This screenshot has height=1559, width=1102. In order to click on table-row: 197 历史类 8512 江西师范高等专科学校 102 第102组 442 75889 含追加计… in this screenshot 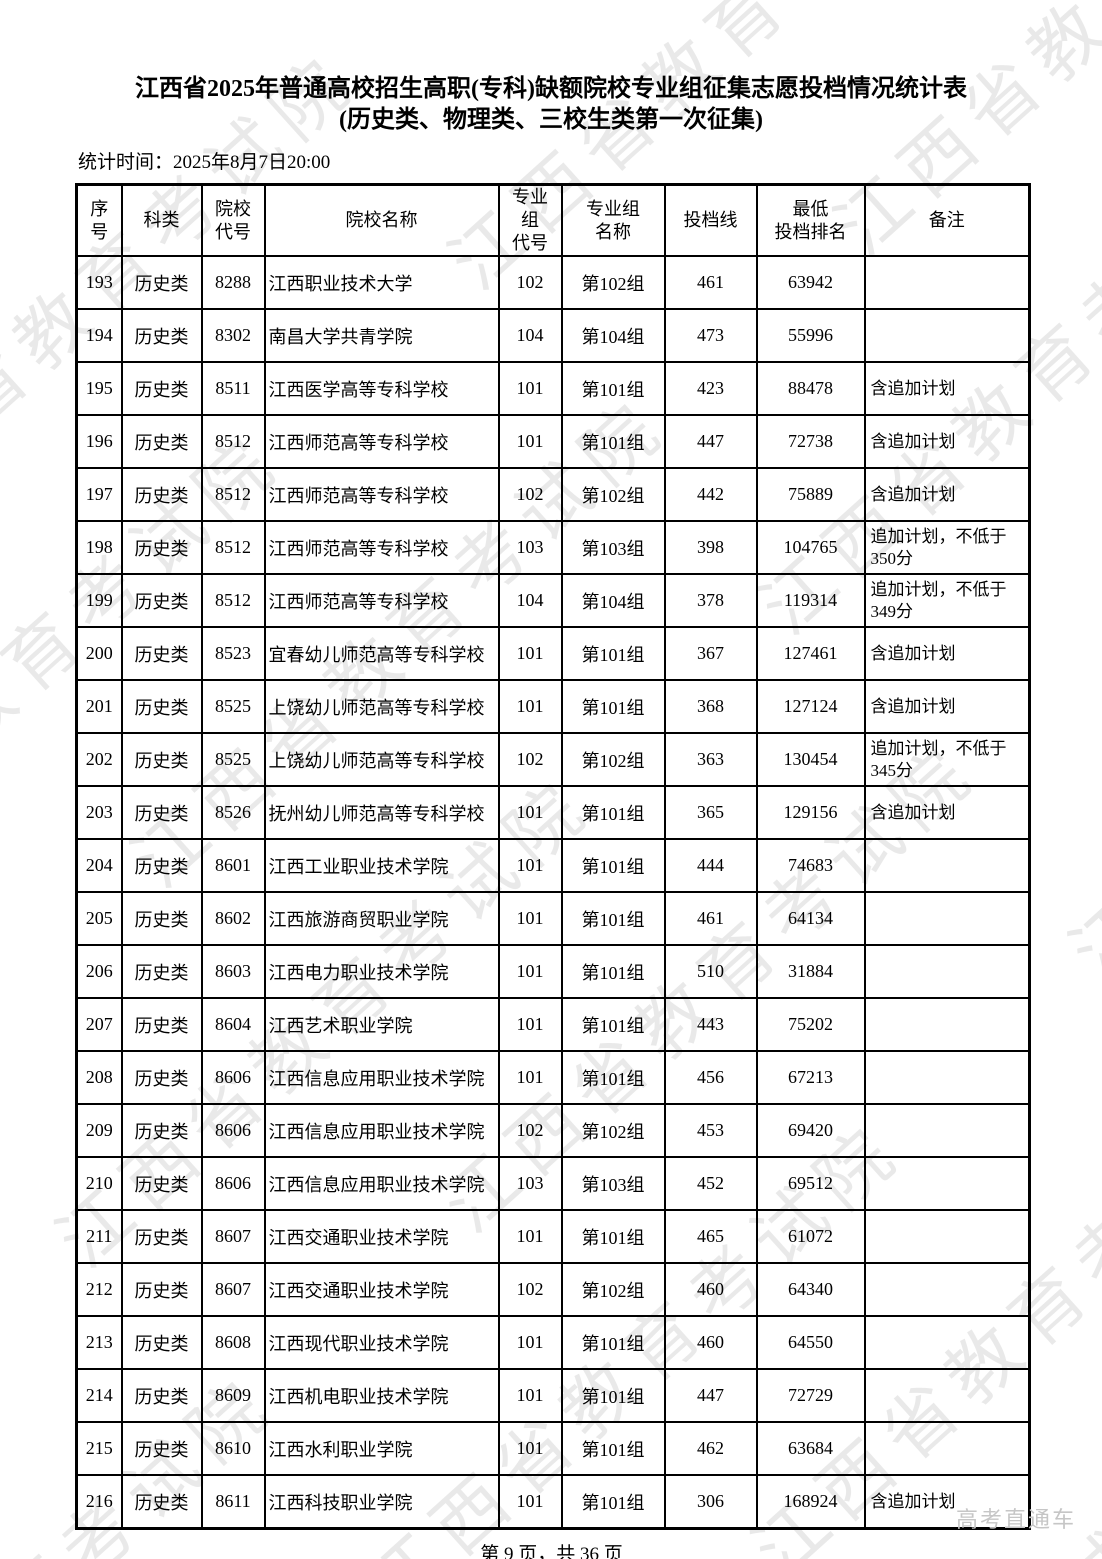, I will do `click(553, 494)`.